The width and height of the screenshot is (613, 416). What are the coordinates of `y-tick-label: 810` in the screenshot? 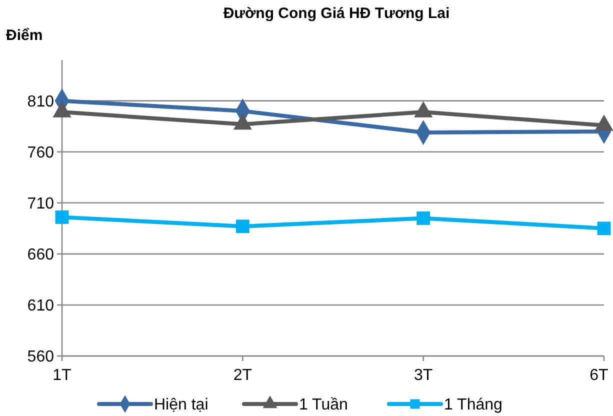 It's located at (40, 101).